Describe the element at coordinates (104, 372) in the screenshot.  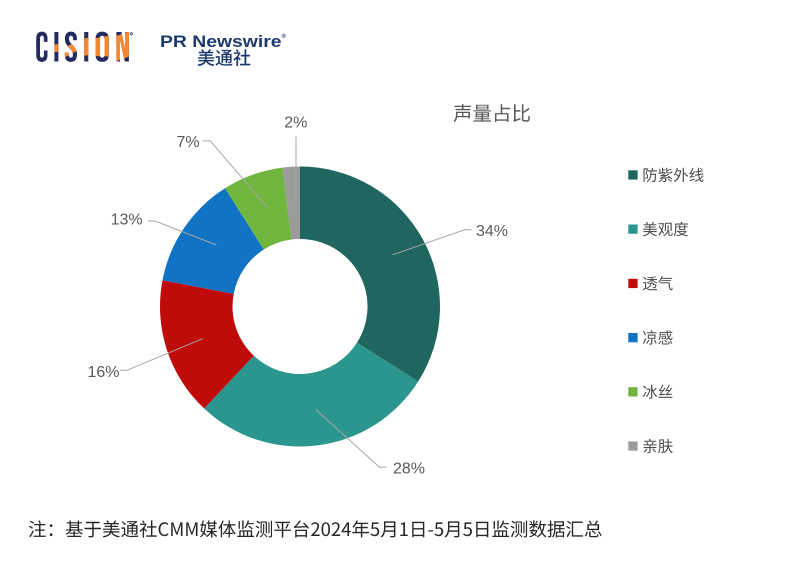
I see `svg-text: 16%` at that location.